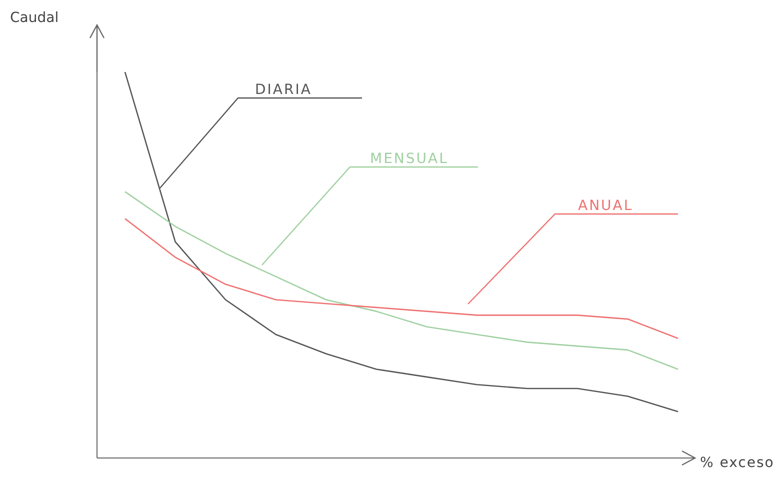 The width and height of the screenshot is (779, 494). I want to click on text: MENSUAL, so click(409, 159).